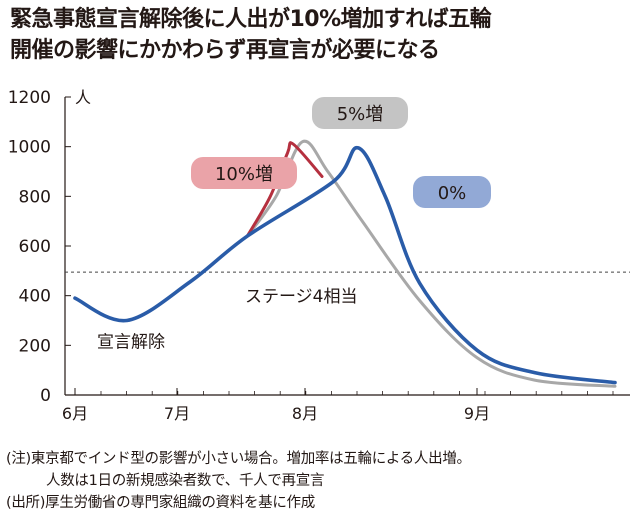  What do you see at coordinates (35, 297) in the screenshot?
I see `y-tick-label: 400` at bounding box center [35, 297].